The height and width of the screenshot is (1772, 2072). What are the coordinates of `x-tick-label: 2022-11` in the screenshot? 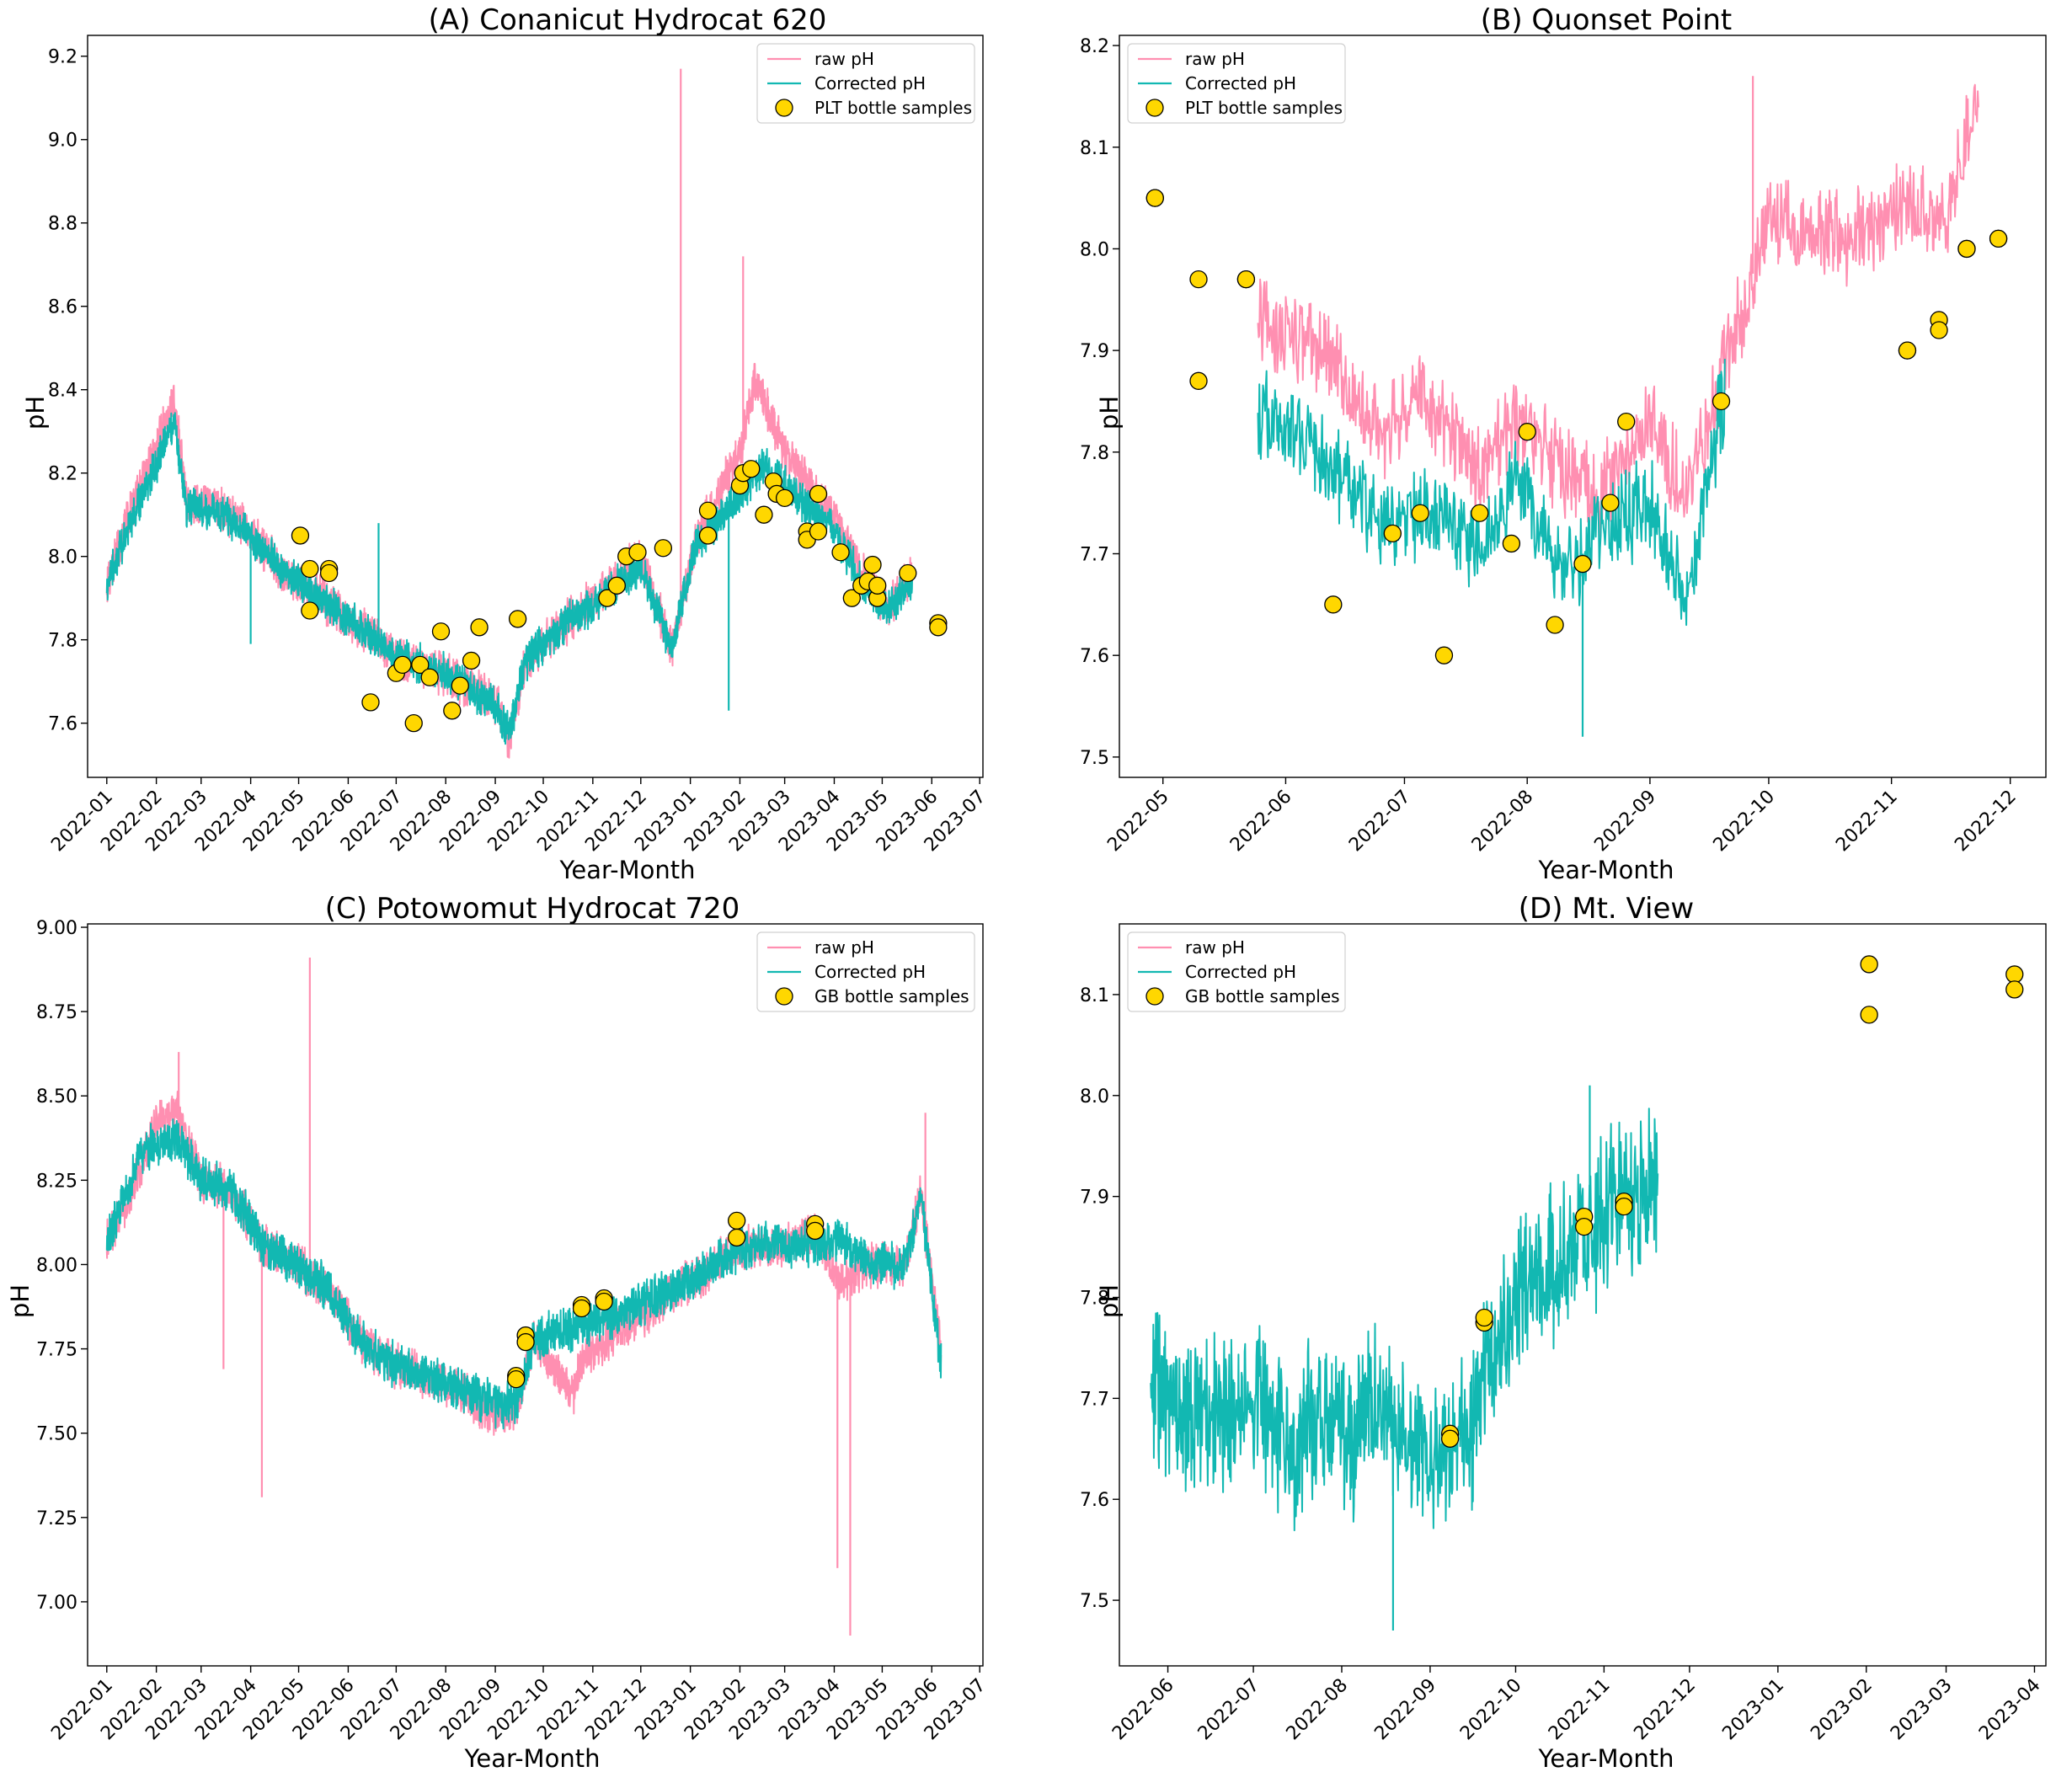 It's located at (1867, 822).